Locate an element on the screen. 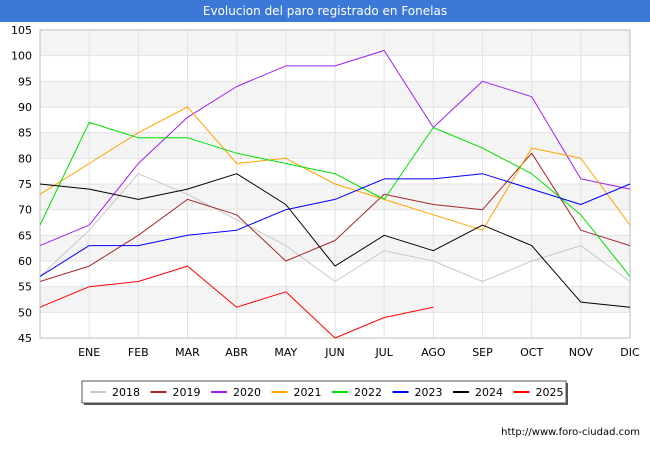  y-tick-label: 90 is located at coordinates (25, 107).